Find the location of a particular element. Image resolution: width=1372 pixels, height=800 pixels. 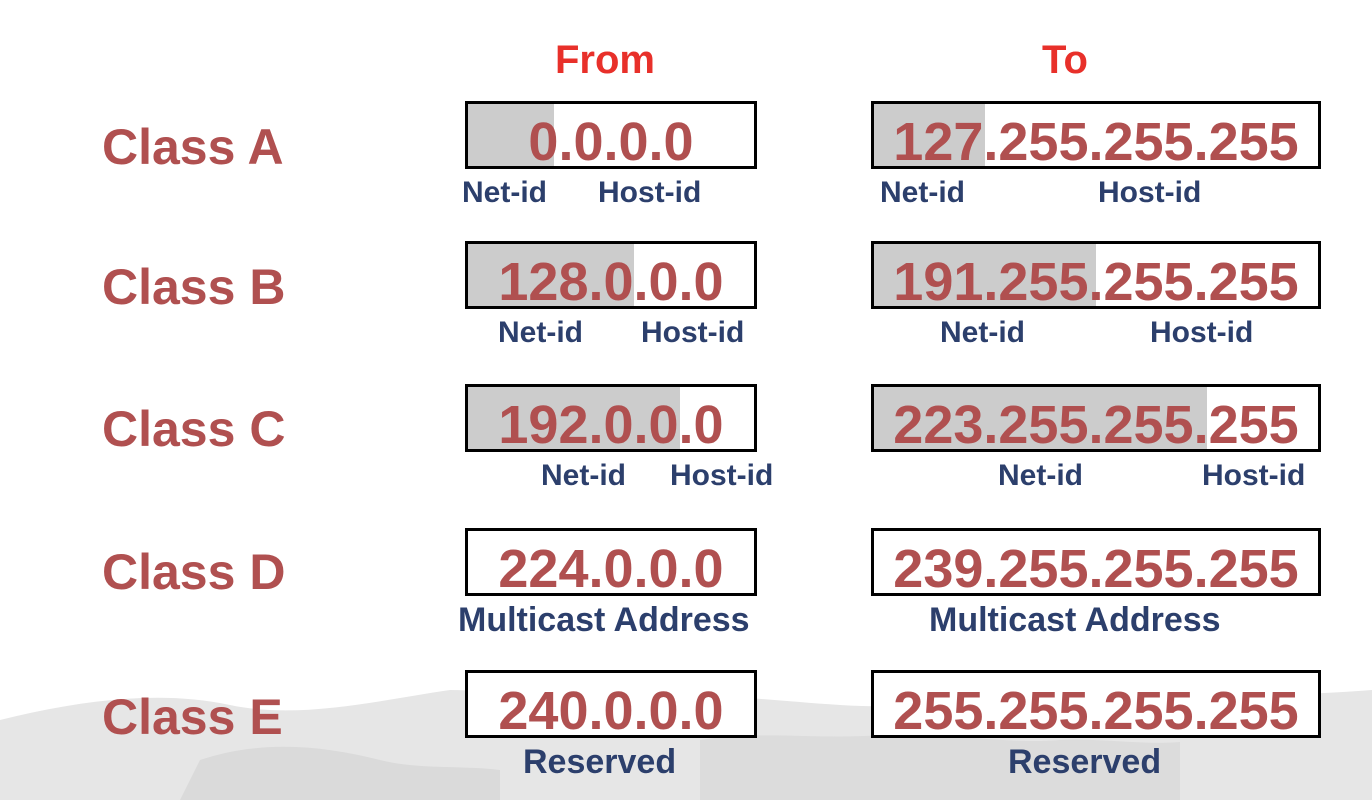

class-d-label: Class D is located at coordinates (194, 572).